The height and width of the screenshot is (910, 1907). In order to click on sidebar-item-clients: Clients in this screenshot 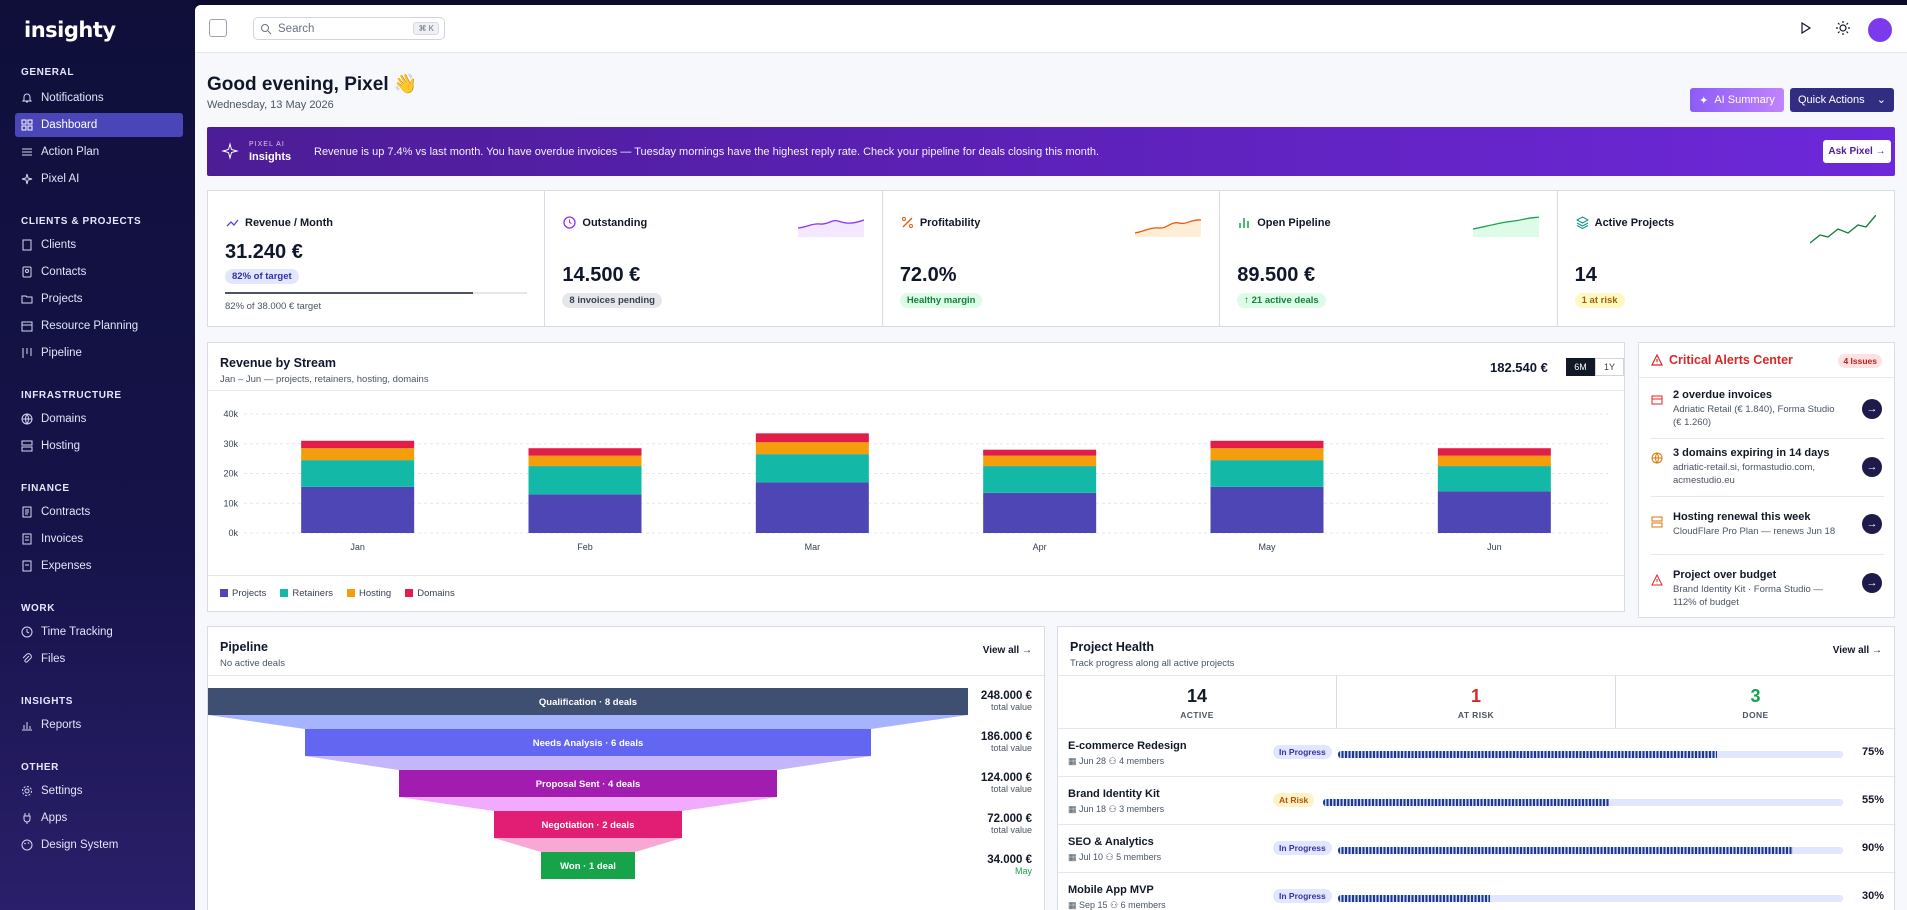, I will do `click(99, 245)`.